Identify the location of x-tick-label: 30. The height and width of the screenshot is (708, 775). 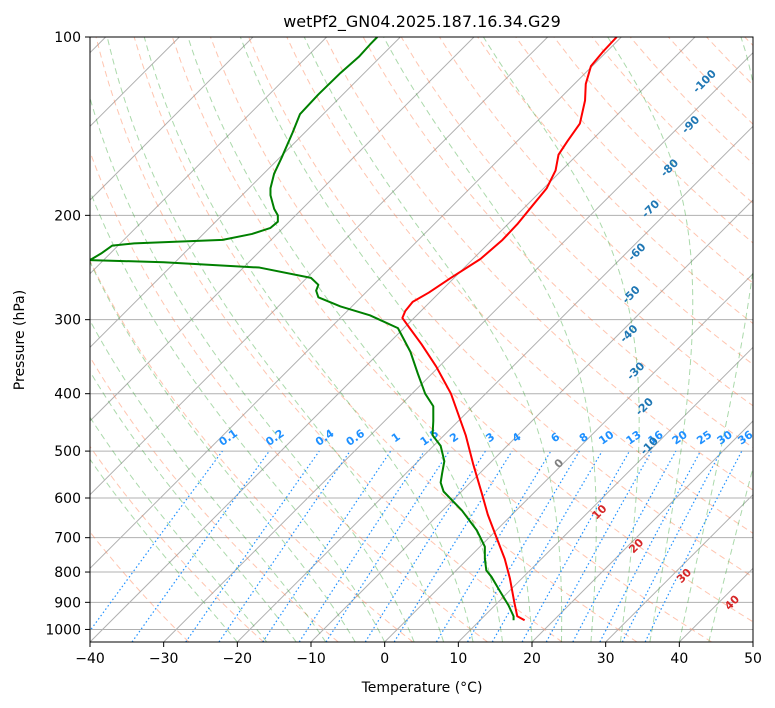
(606, 659).